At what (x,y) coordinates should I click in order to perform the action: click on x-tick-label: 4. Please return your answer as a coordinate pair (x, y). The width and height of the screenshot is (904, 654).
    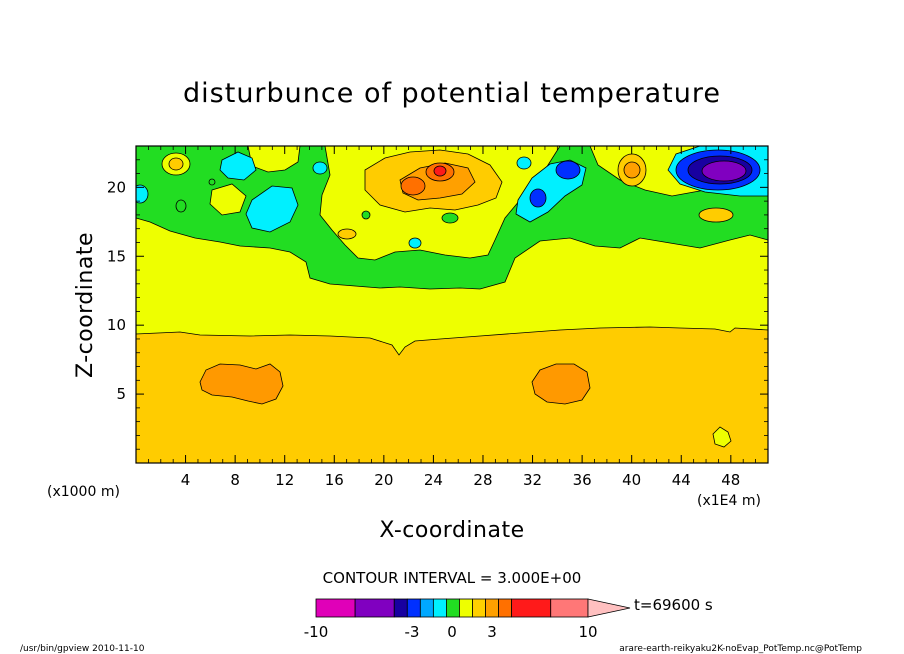
    Looking at the image, I should click on (186, 480).